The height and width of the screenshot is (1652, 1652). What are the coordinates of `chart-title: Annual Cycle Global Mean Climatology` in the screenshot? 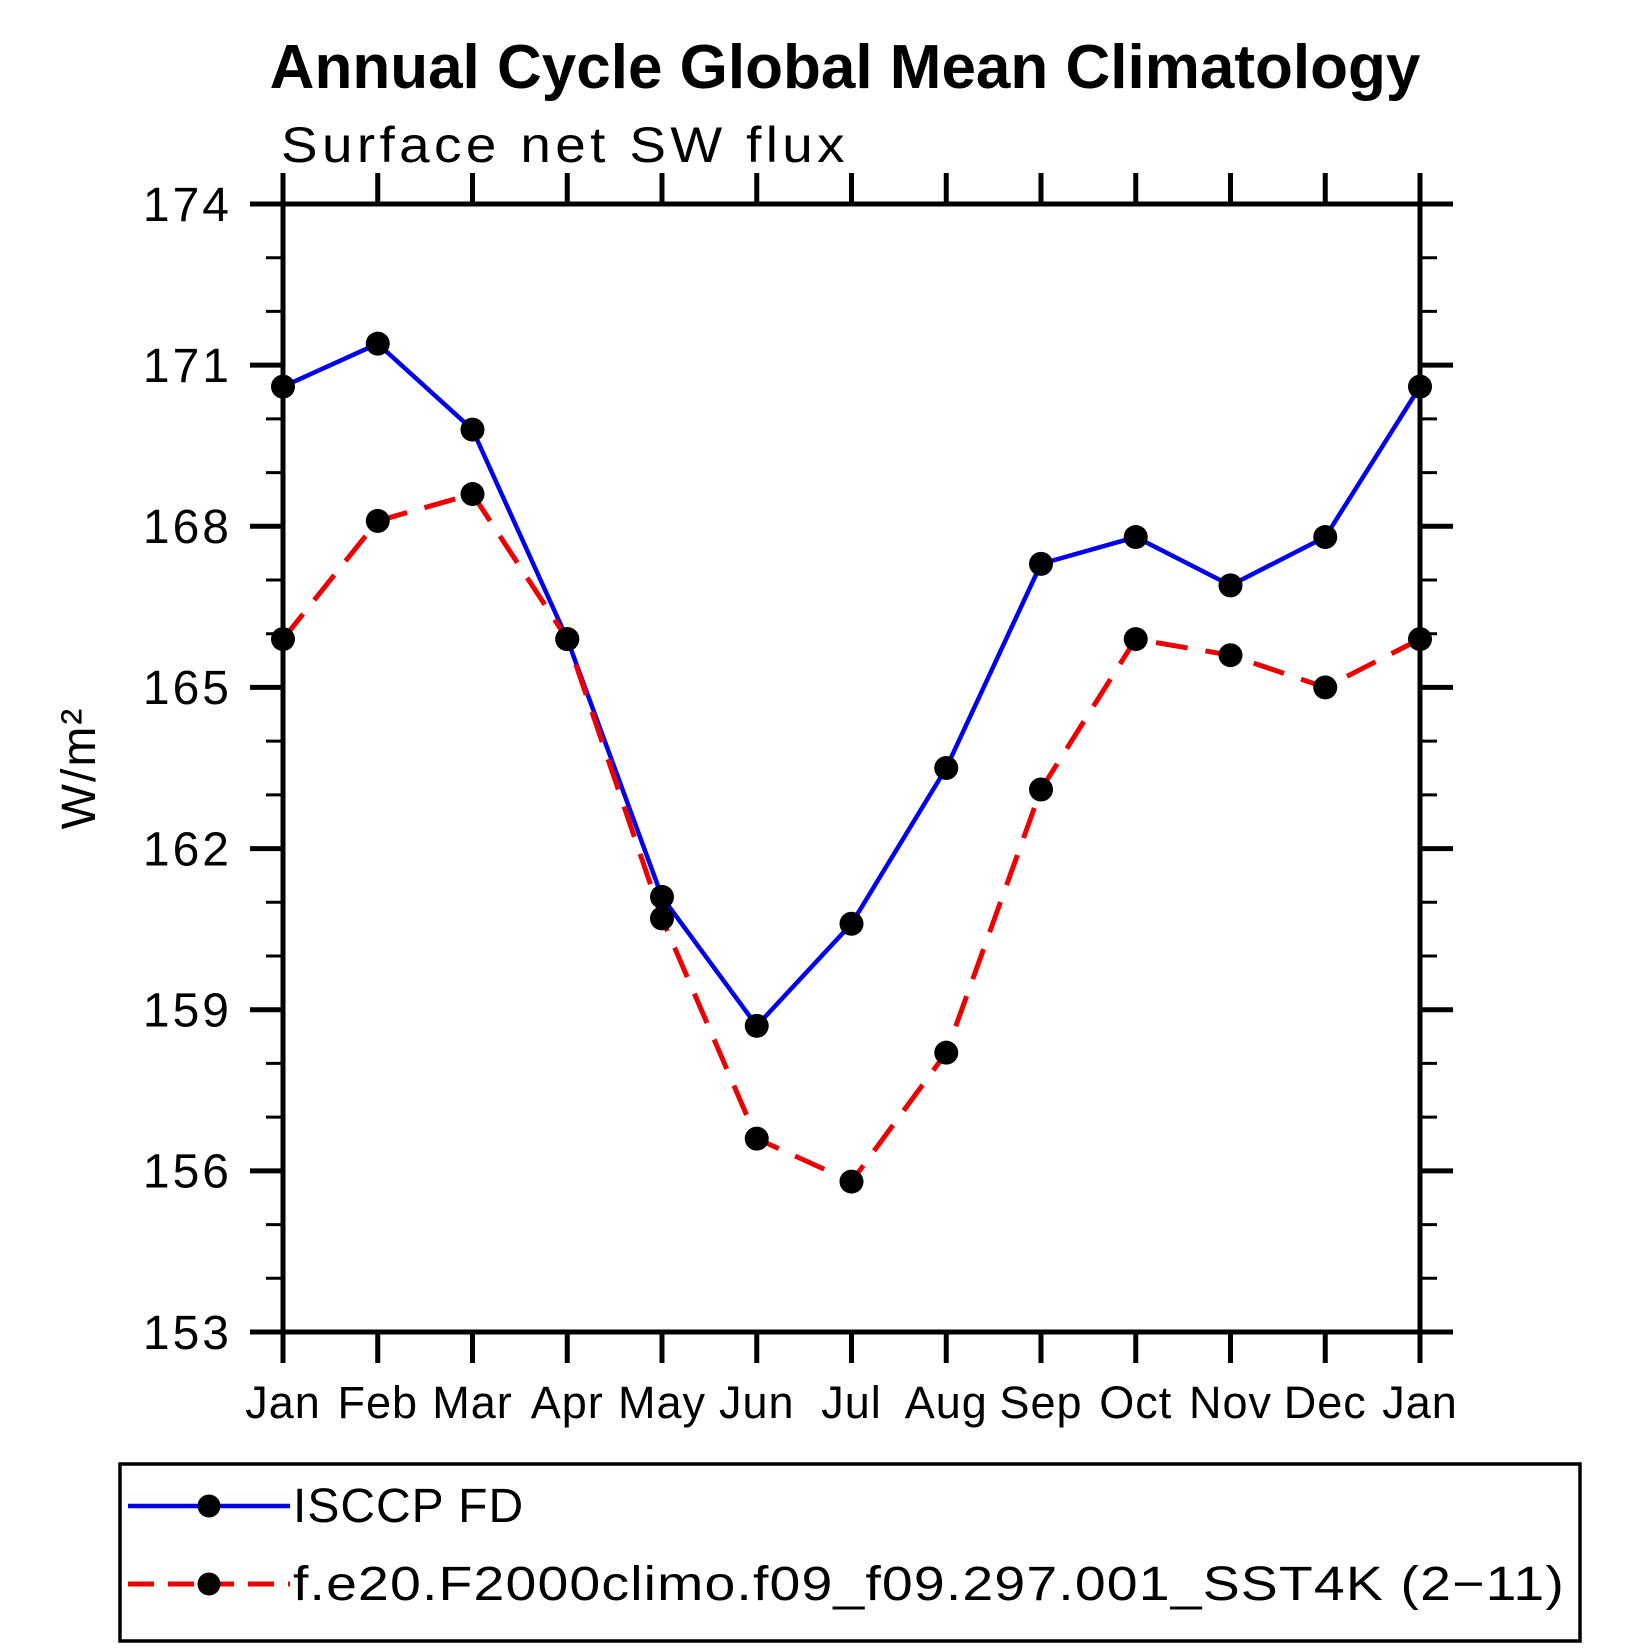 It's located at (845, 67).